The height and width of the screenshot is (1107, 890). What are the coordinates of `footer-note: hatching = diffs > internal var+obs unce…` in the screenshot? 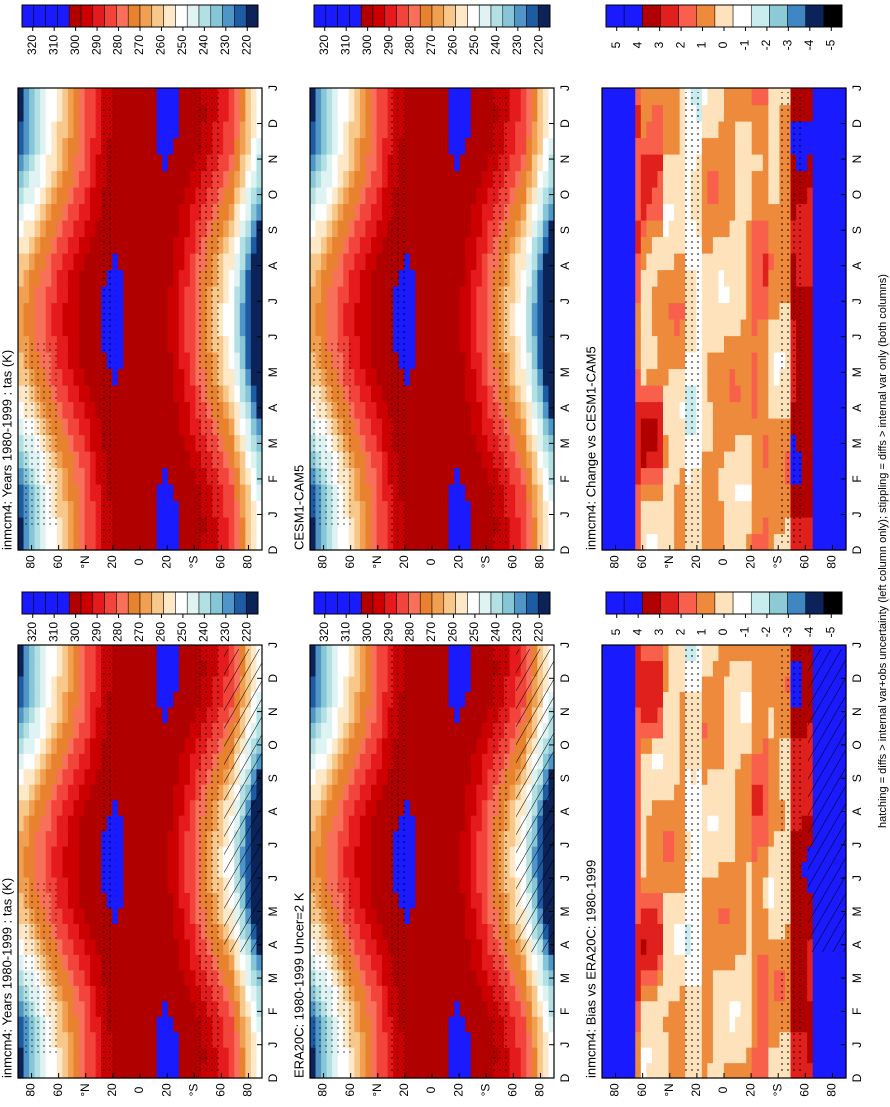 It's located at (883, 551).